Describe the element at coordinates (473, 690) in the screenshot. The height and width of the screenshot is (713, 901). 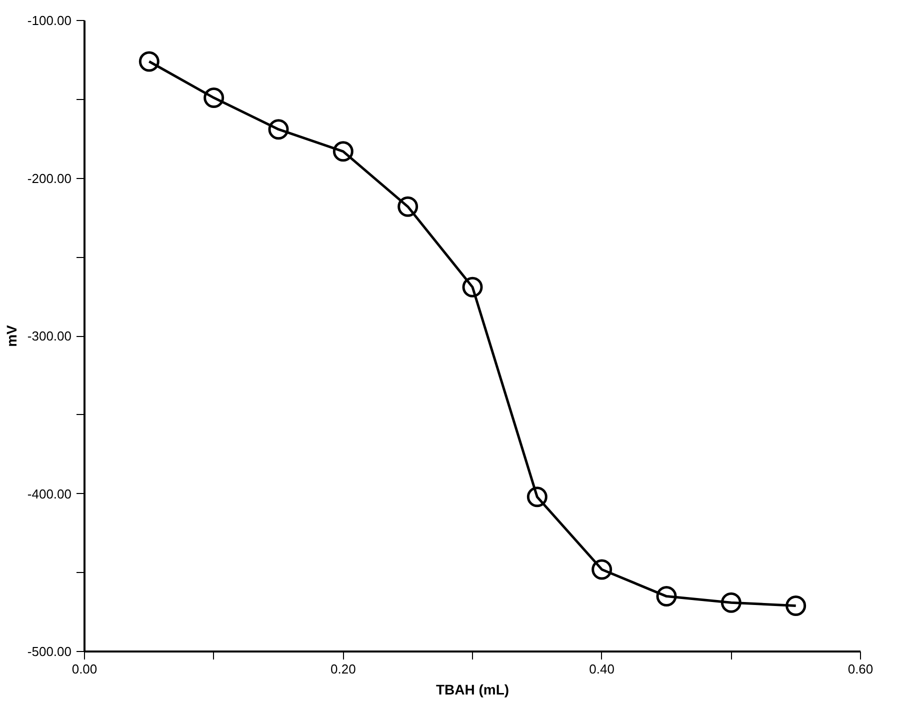
I see `x-axis-title: TBAH (mL)` at that location.